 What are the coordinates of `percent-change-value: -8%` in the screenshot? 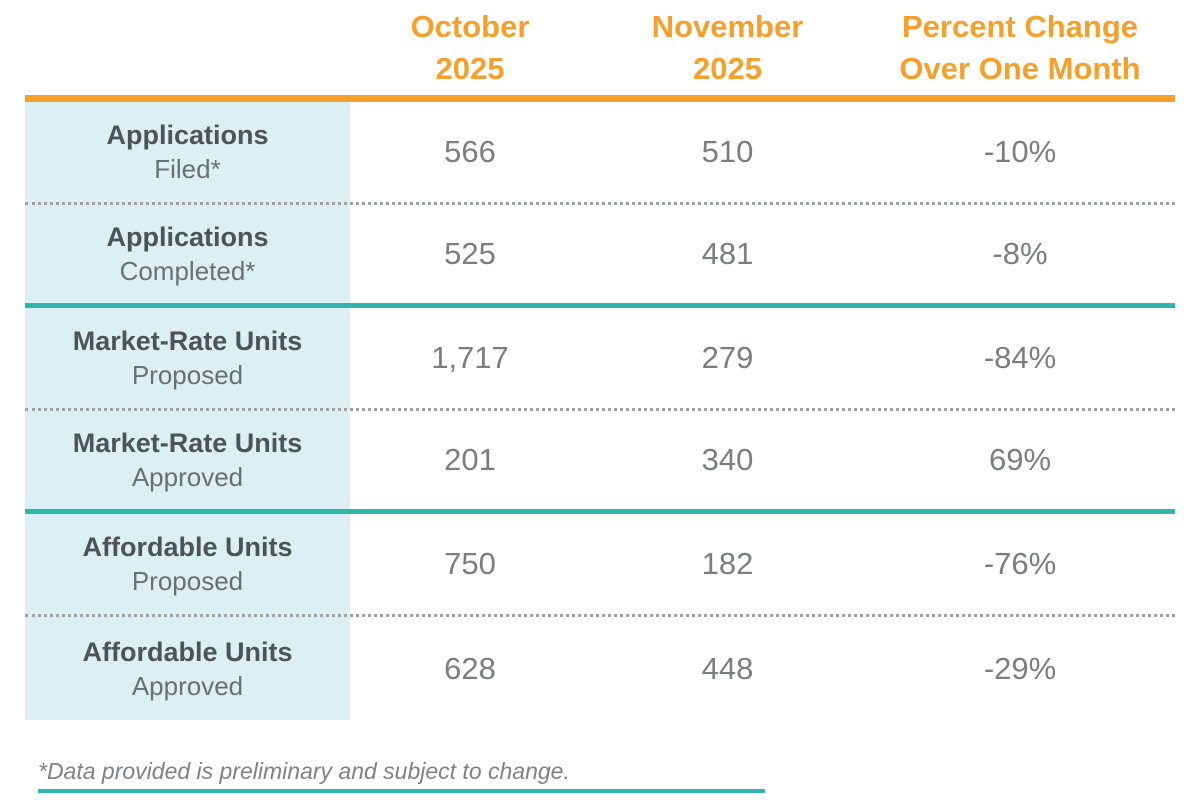 It's located at (1020, 253).